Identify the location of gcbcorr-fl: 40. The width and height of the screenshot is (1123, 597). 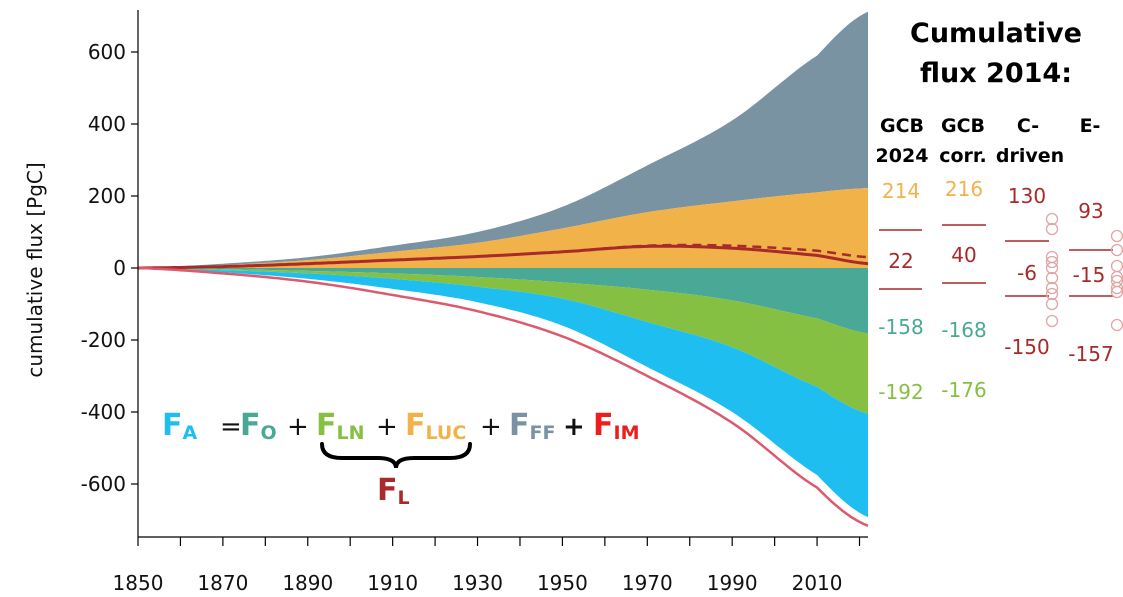
(963, 255).